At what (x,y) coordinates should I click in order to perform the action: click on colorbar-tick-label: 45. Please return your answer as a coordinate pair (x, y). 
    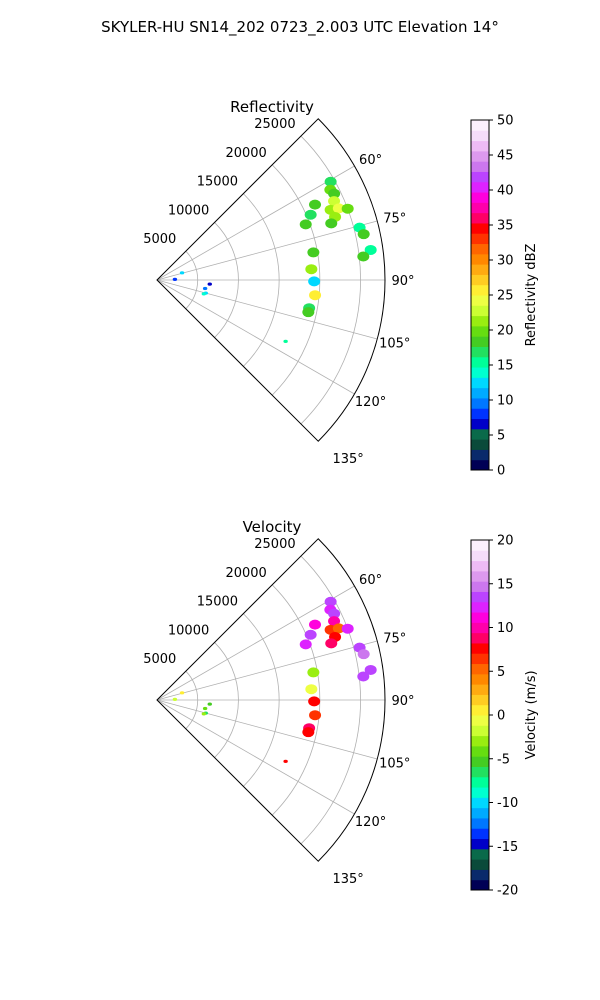
    Looking at the image, I should click on (505, 156).